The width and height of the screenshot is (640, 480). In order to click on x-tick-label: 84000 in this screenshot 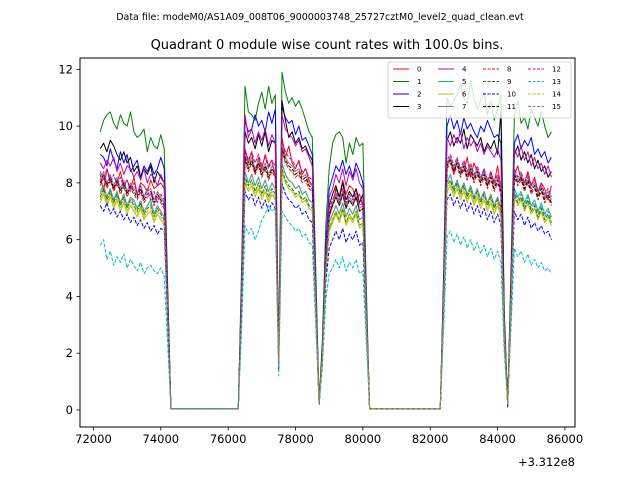, I will do `click(497, 439)`.